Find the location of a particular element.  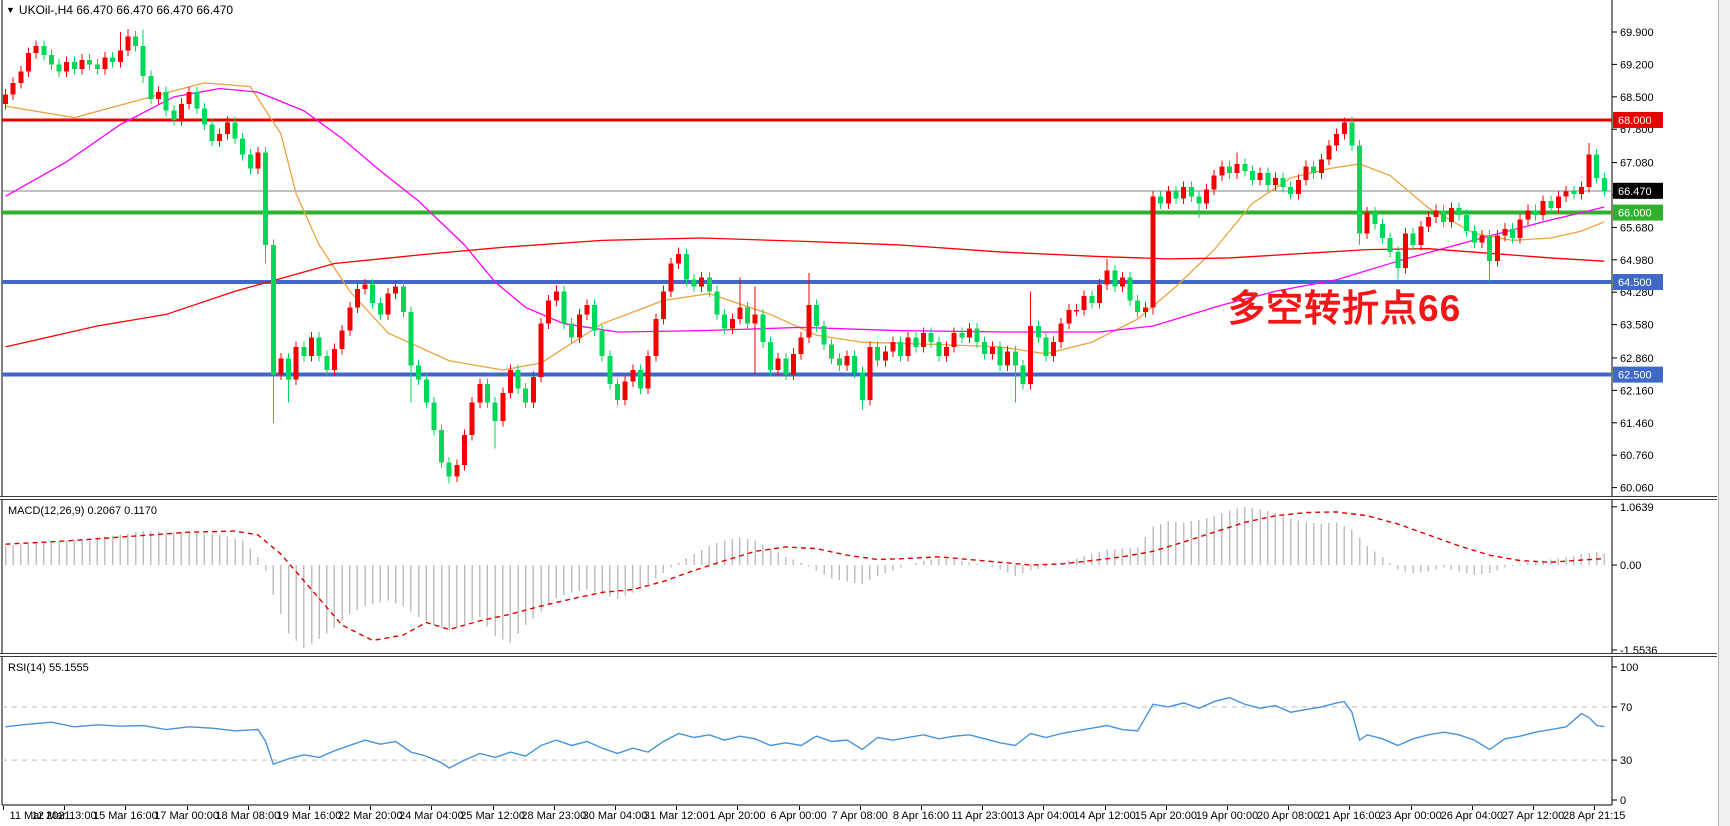

time-axis-label: 17 Mar 00:00 is located at coordinates (187, 816).